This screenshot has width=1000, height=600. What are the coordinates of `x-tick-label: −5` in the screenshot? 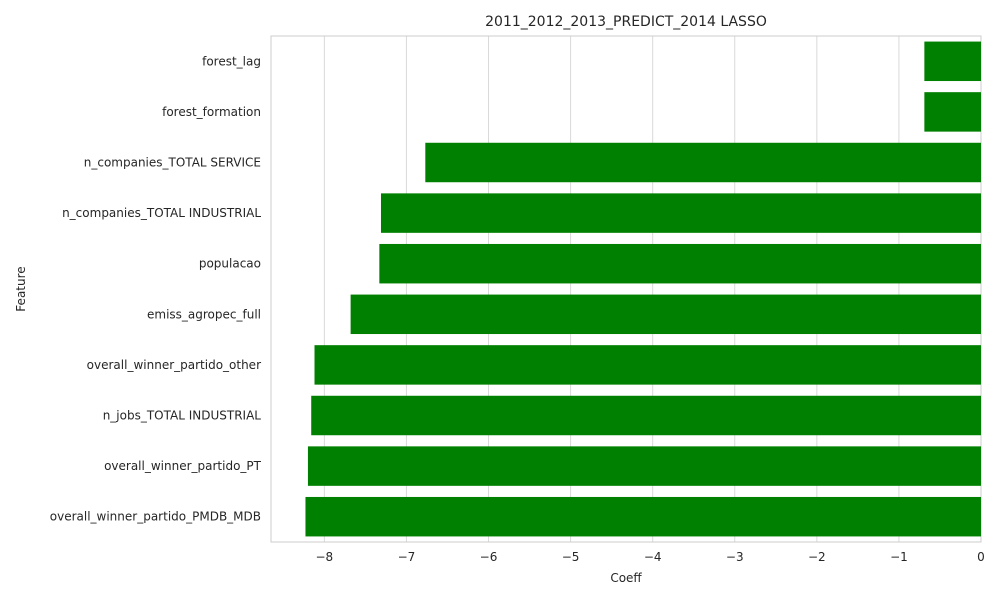 It's located at (571, 557).